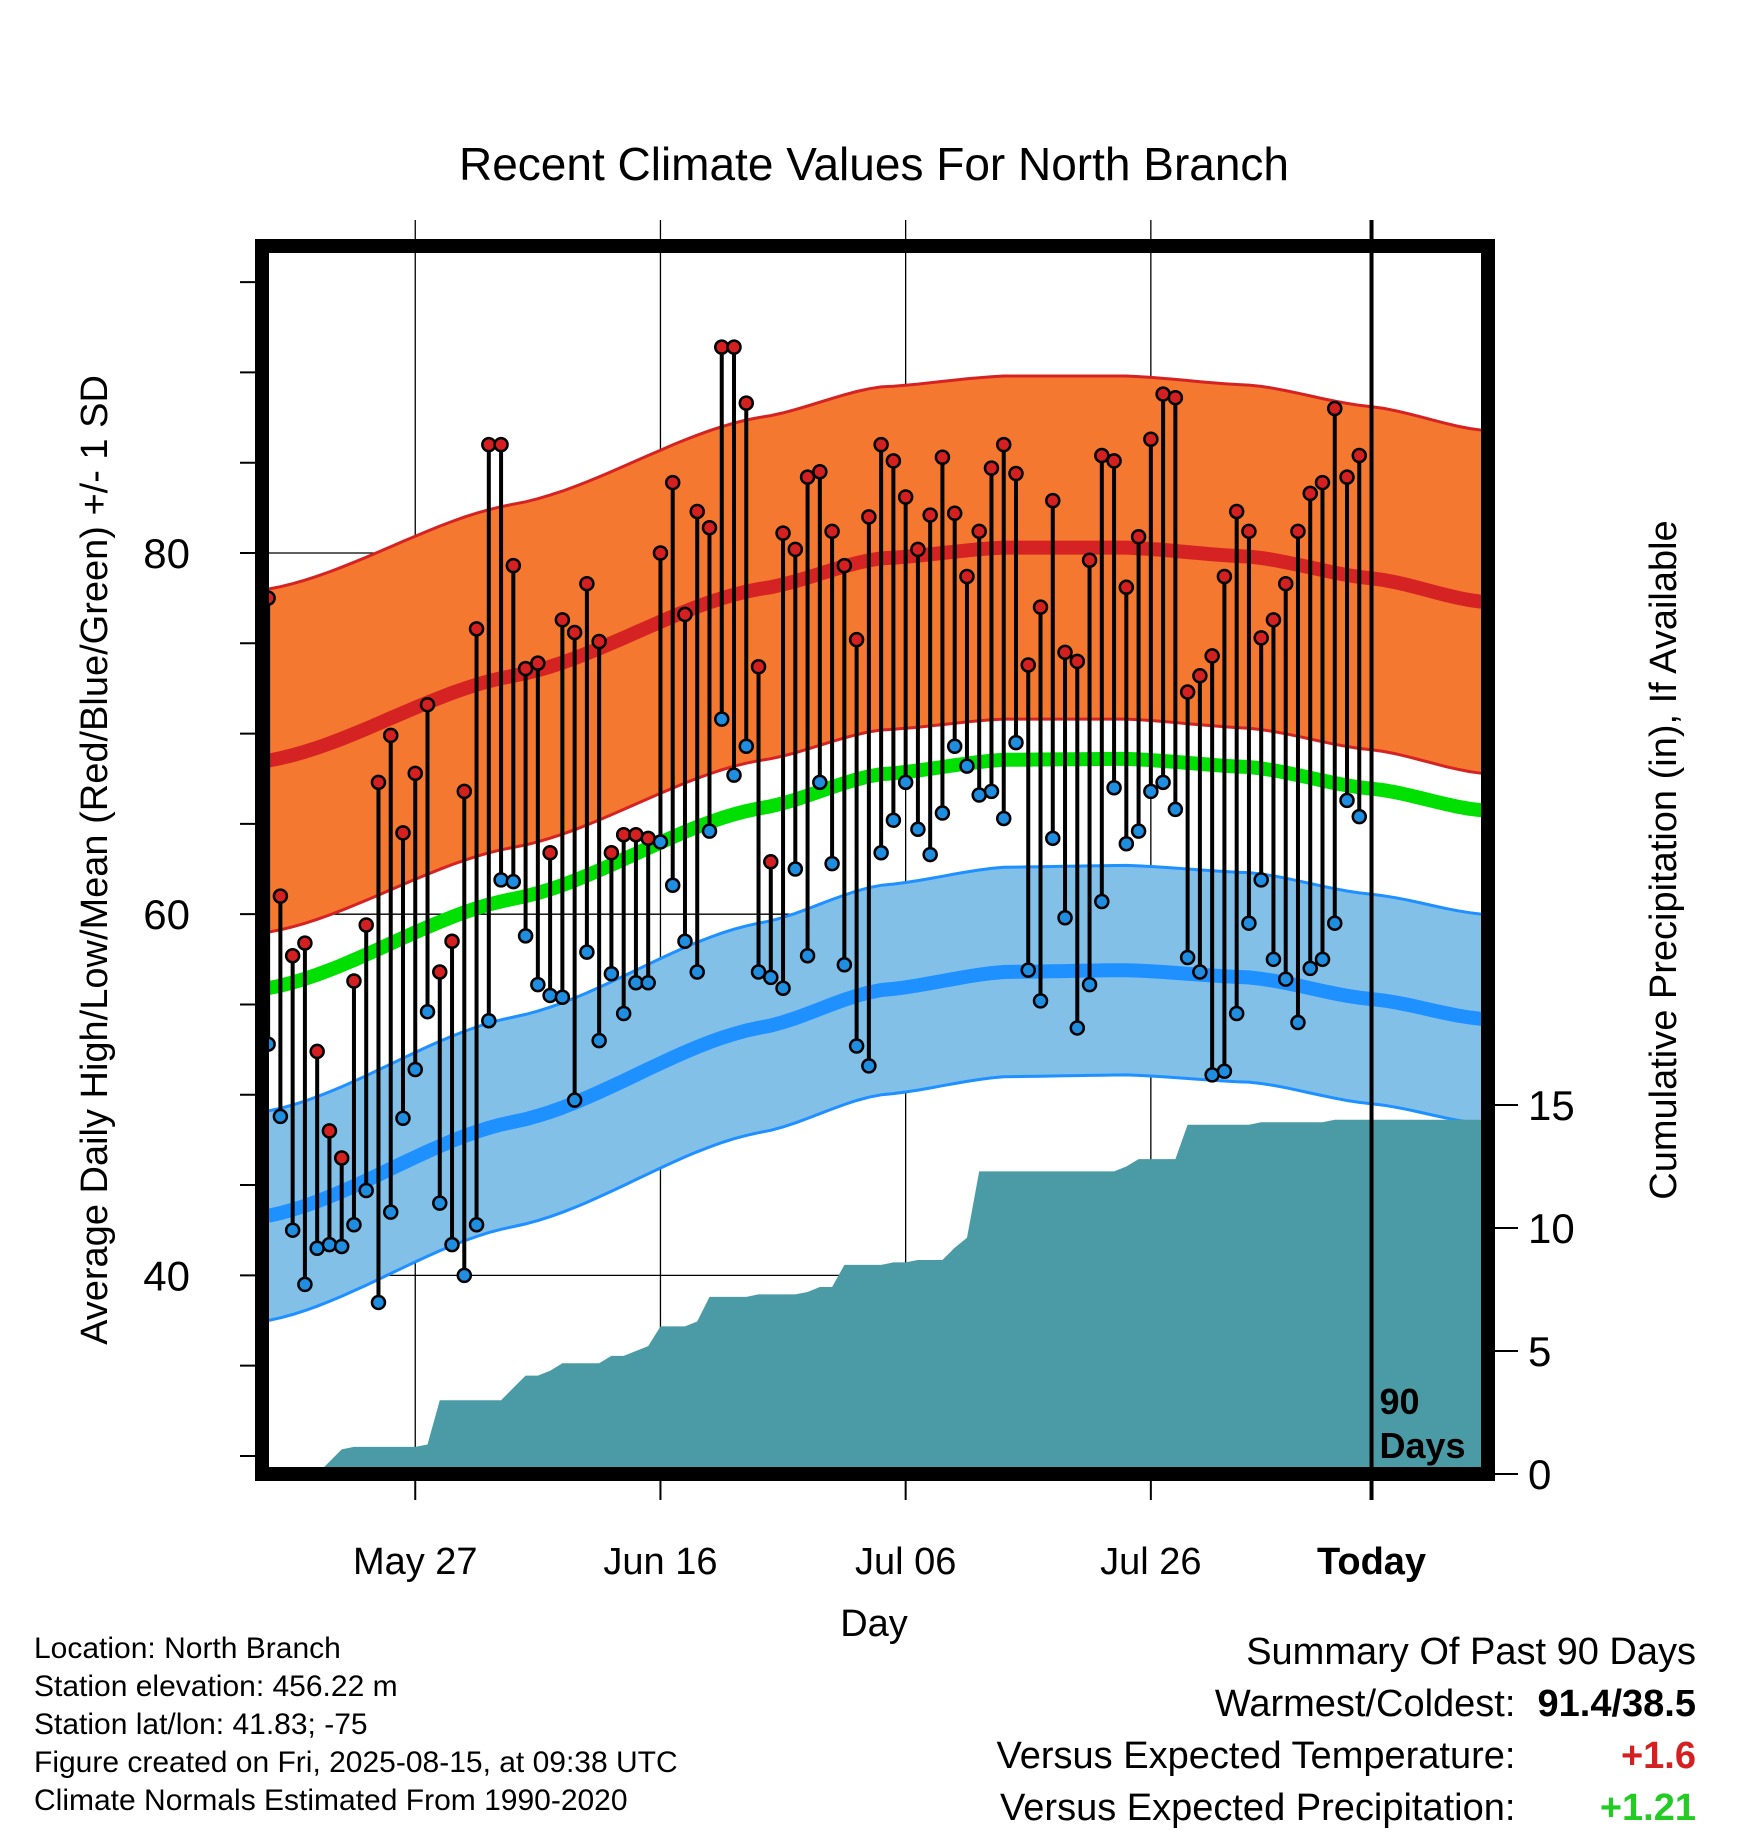 This screenshot has height=1834, width=1748. Describe the element at coordinates (331, 1800) in the screenshot. I see `normals-text: Climate Normals Estimated From 1990-2020` at that location.